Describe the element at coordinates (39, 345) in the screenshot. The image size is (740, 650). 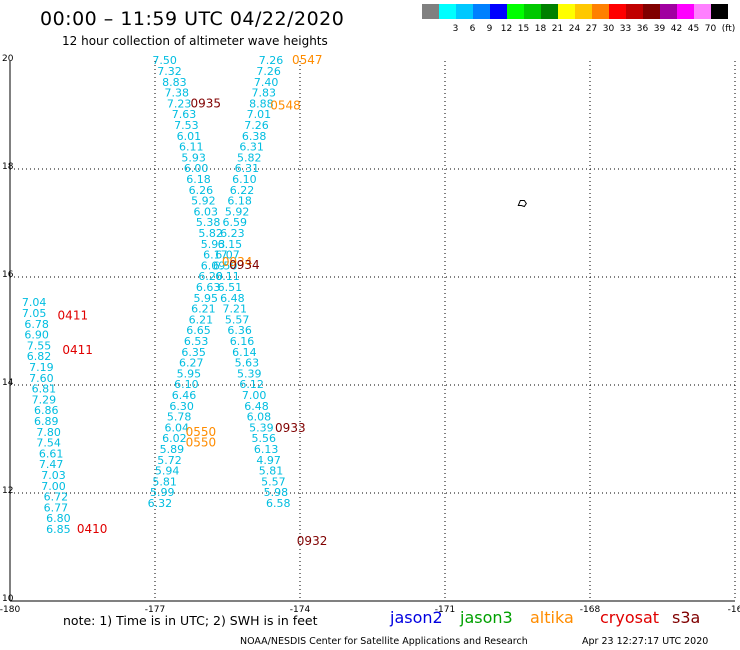
I see `swh-value: 7.55` at that location.